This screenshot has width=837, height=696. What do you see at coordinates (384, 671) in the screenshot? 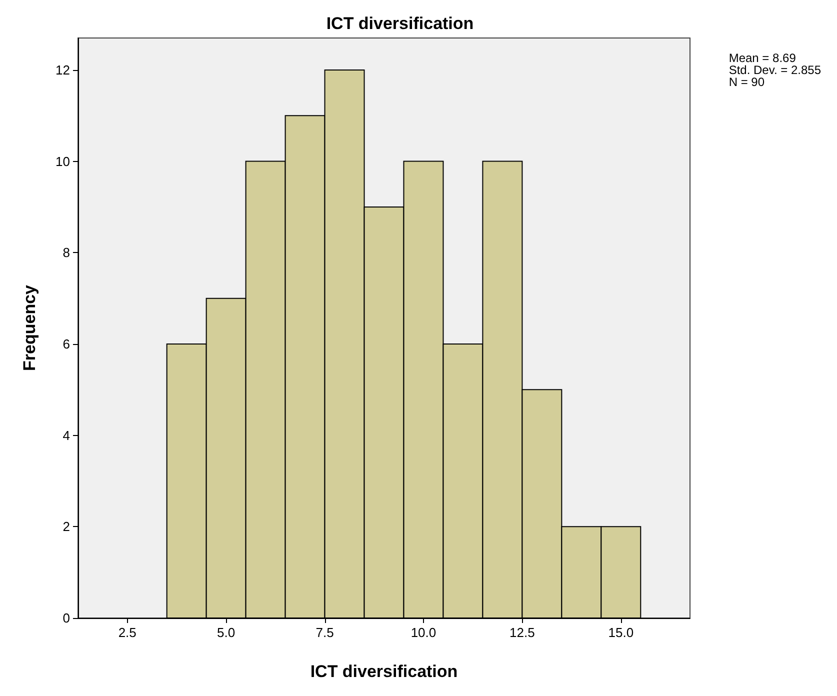
I see `x-axis-title: ICT diversification` at bounding box center [384, 671].